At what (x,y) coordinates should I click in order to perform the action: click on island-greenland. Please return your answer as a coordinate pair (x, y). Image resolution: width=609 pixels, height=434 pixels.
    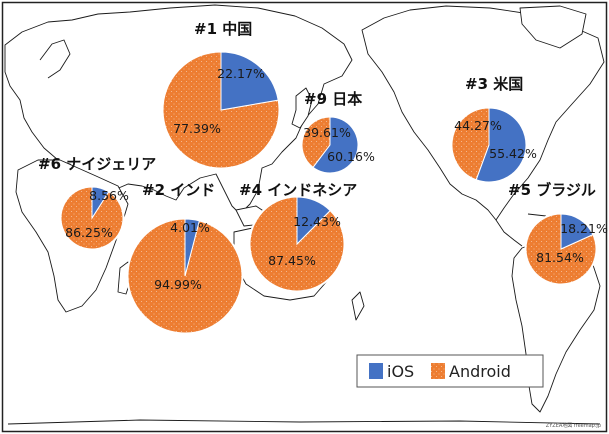
    Looking at the image, I should click on (553, 27).